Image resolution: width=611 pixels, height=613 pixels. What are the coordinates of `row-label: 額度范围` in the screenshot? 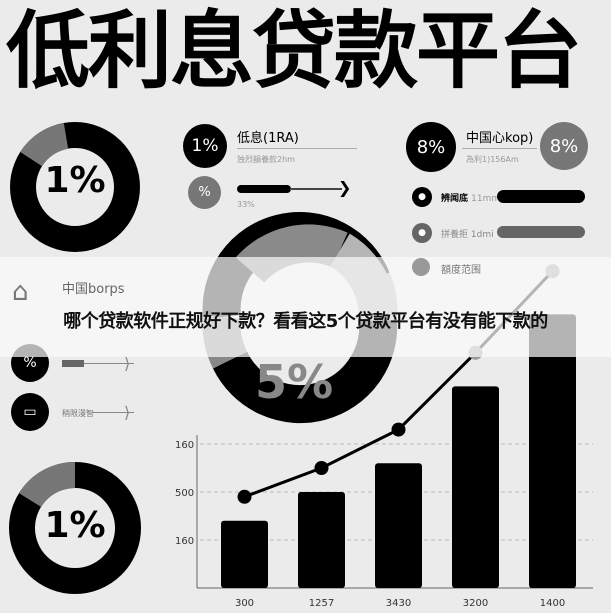 It's located at (461, 270).